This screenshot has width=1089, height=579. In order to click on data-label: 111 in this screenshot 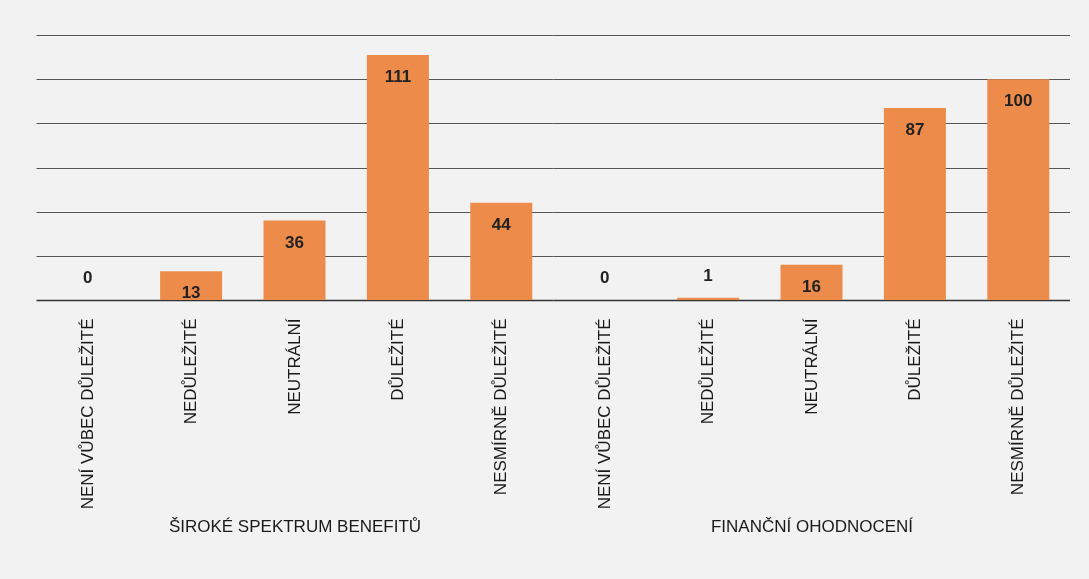, I will do `click(398, 76)`.